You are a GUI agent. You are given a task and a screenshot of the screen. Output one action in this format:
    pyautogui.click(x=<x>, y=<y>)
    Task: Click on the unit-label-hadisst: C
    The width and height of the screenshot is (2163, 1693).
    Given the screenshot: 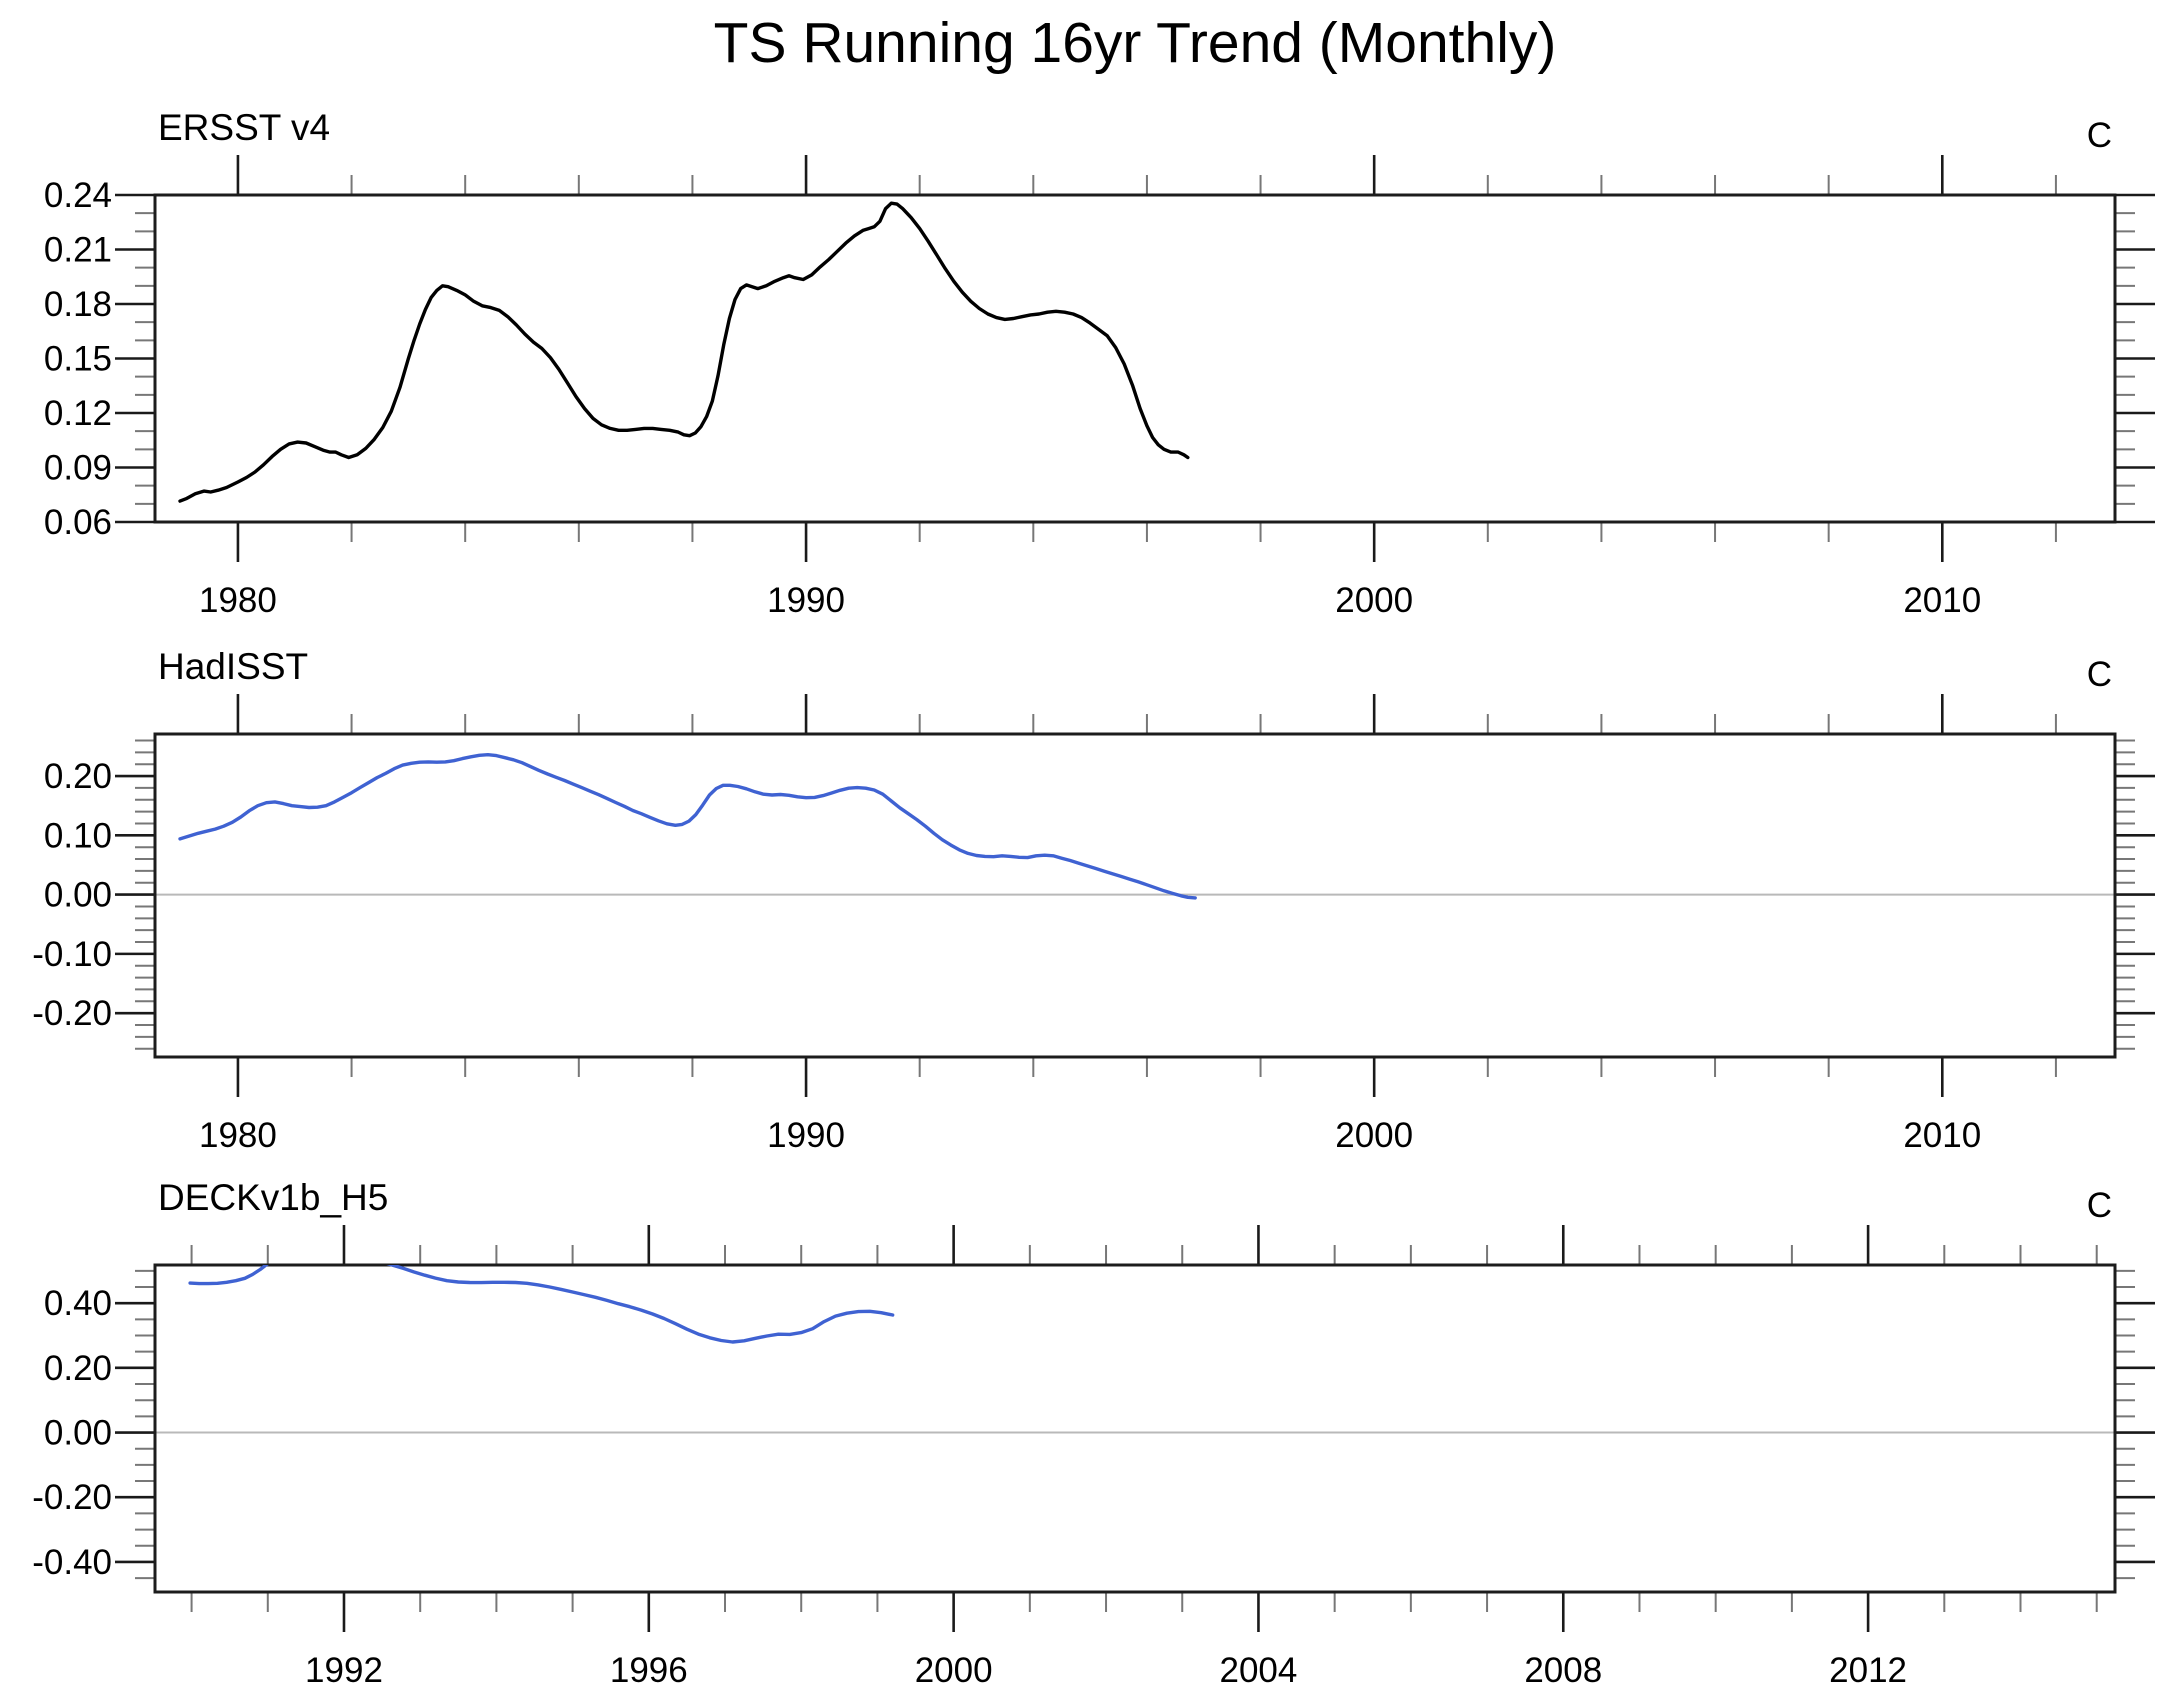 What is the action you would take?
    pyautogui.click(x=2099, y=674)
    